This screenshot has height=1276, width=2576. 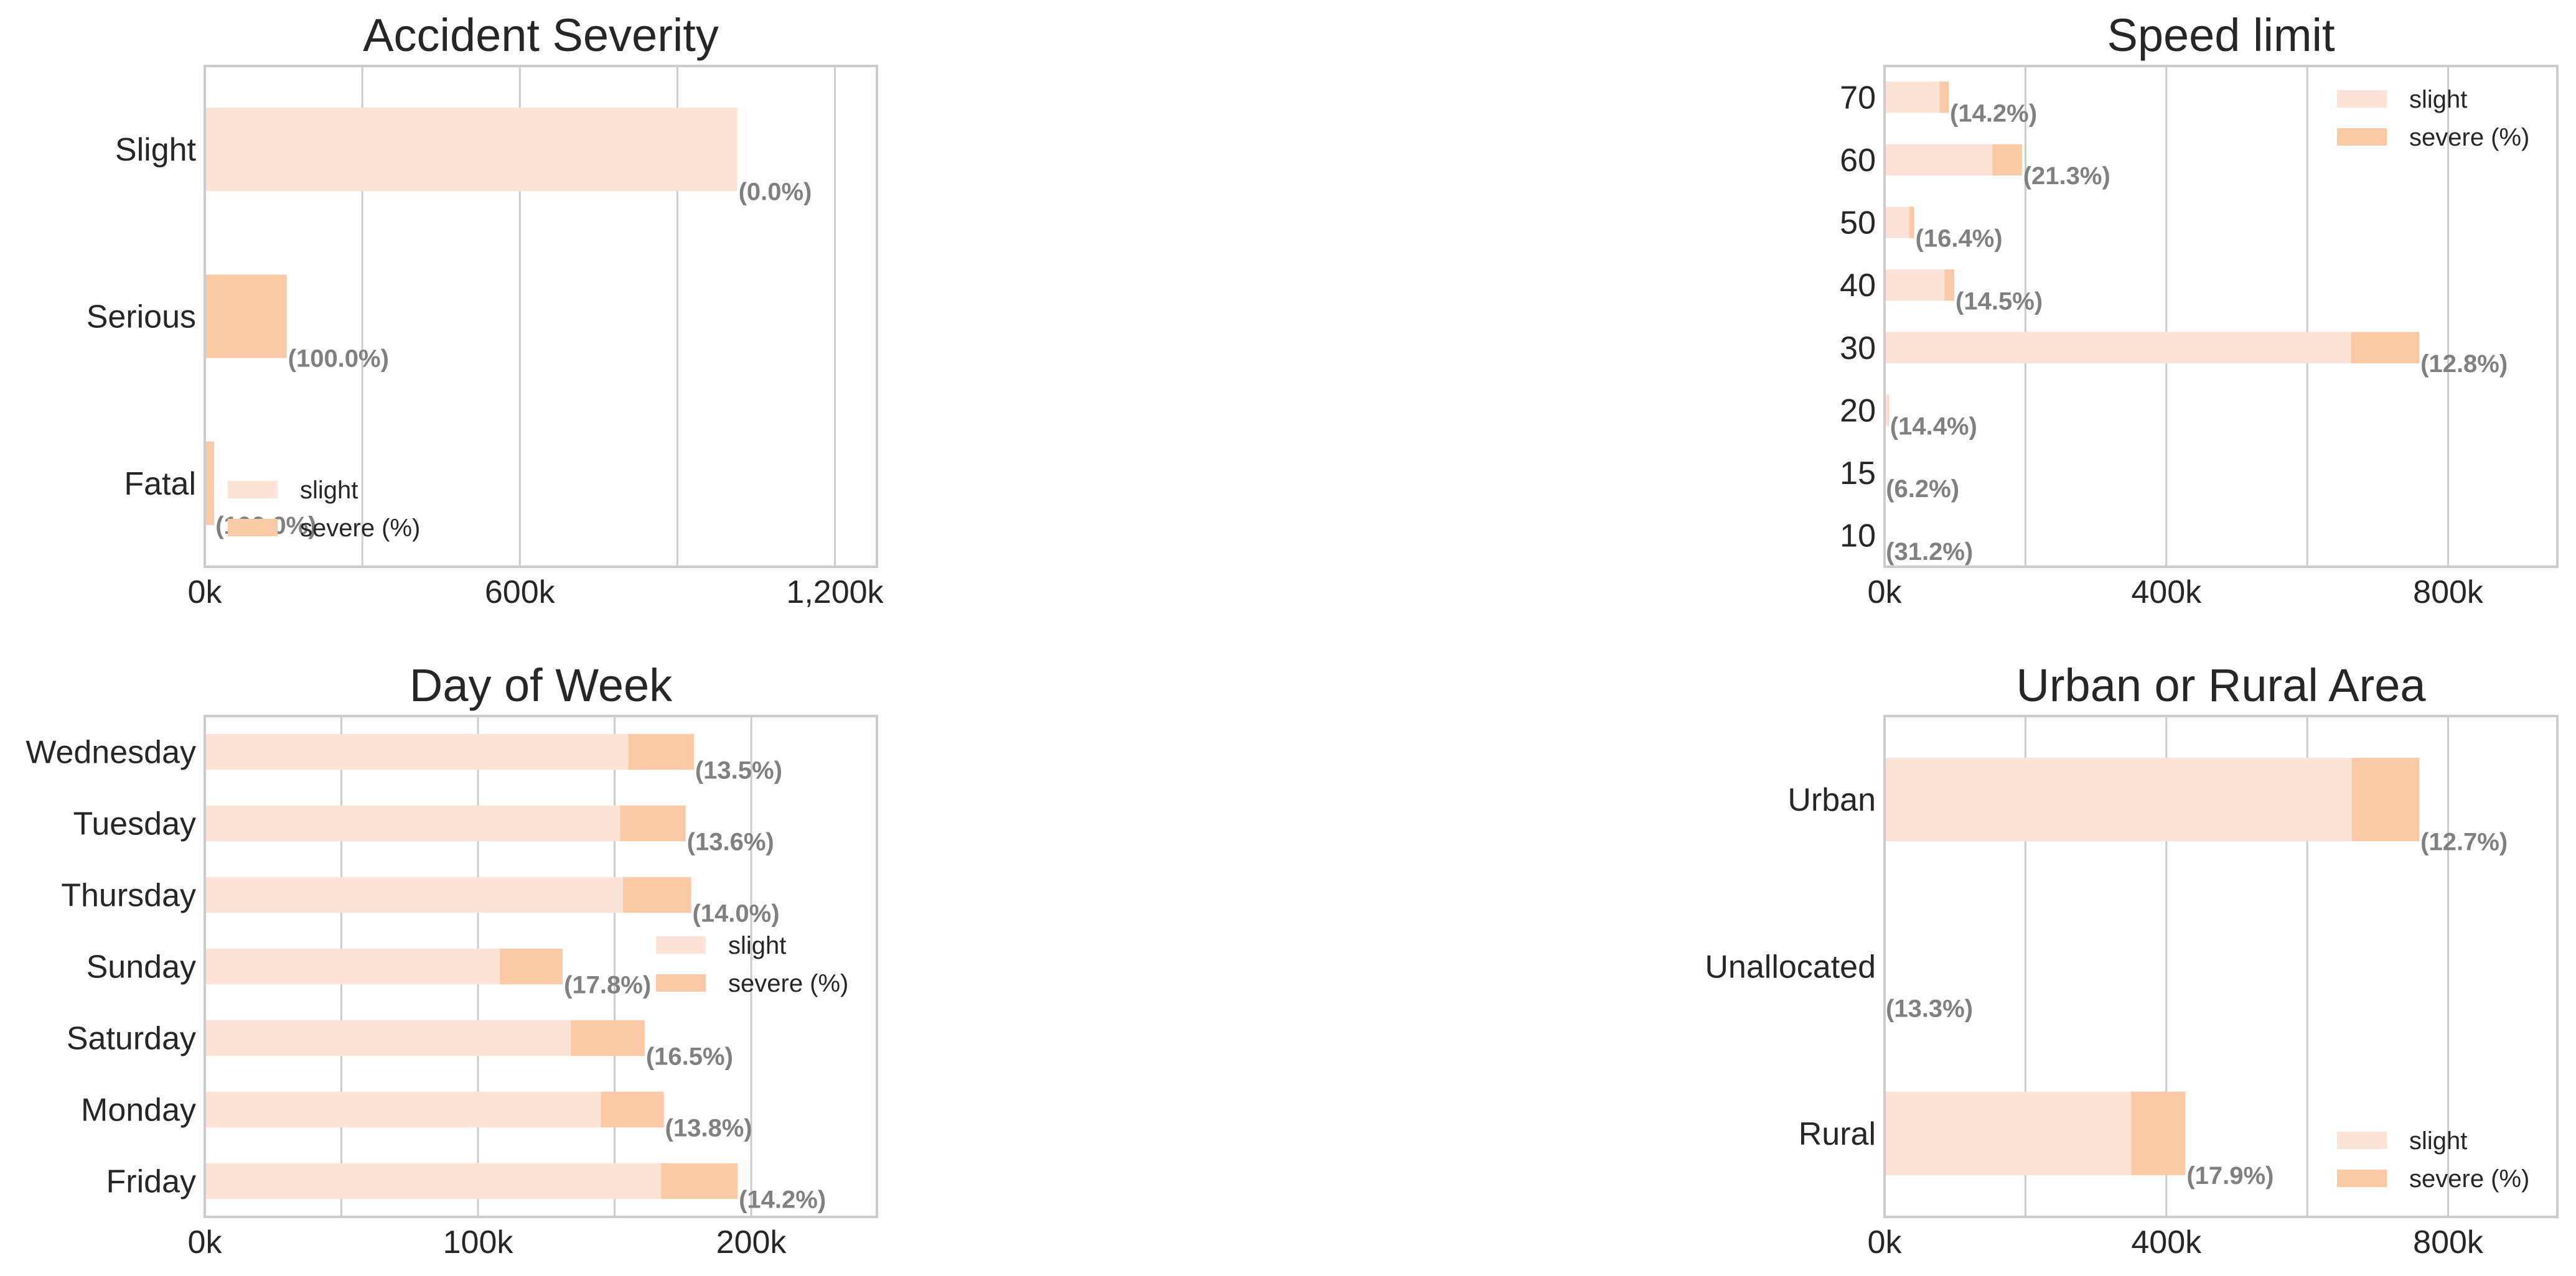 What do you see at coordinates (1858, 473) in the screenshot?
I see `y-tick-label: 15` at bounding box center [1858, 473].